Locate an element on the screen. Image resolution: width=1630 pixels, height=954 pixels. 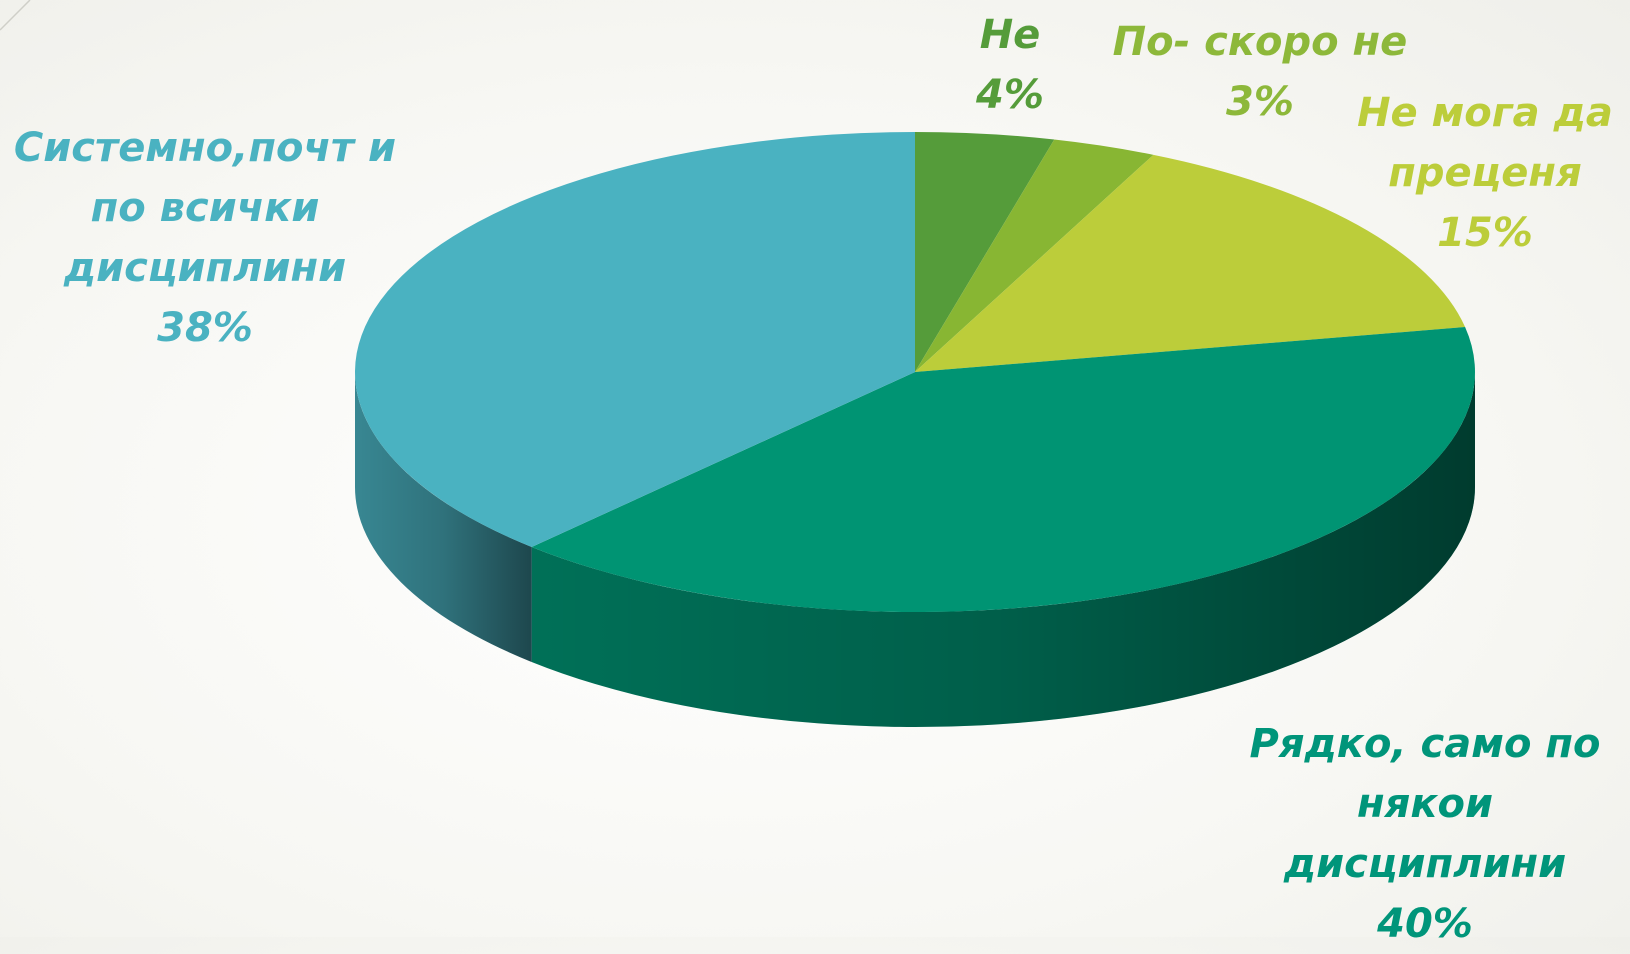
slice-label: Не мога да преценя 15% is located at coordinates (1482, 173).